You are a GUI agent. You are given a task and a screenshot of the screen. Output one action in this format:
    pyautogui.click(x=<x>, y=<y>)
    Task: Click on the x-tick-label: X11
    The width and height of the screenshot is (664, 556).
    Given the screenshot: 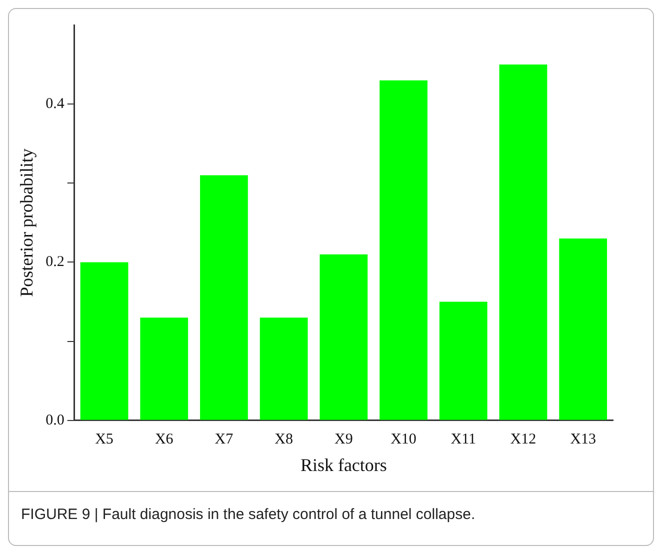 What is the action you would take?
    pyautogui.click(x=463, y=439)
    